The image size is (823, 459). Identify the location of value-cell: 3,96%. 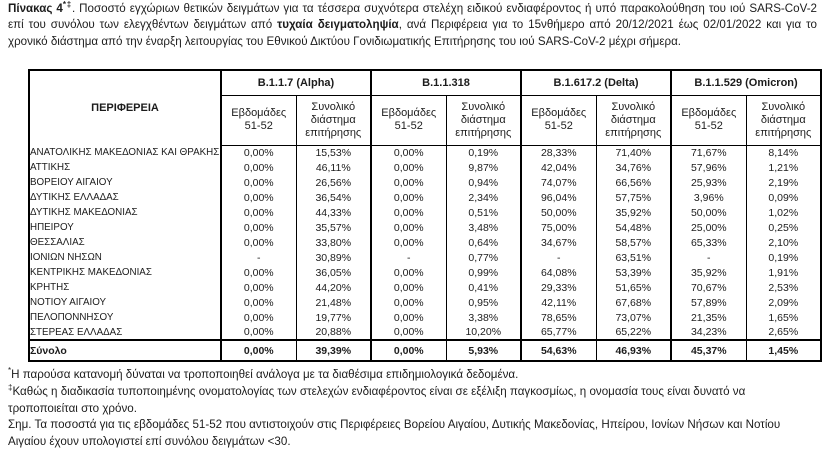
(708, 197).